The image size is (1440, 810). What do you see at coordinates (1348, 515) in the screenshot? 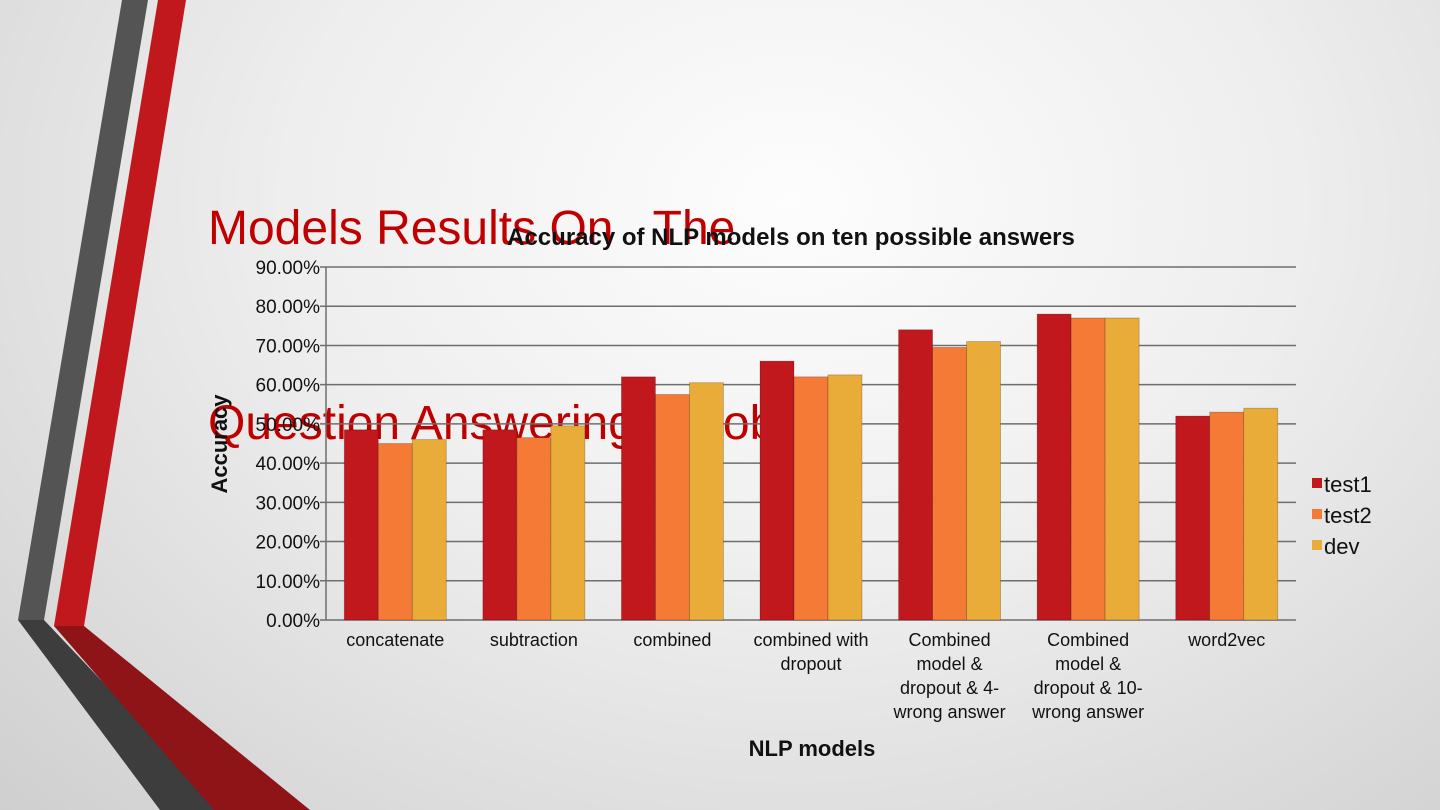
I see `legend-label-test2: test2` at bounding box center [1348, 515].